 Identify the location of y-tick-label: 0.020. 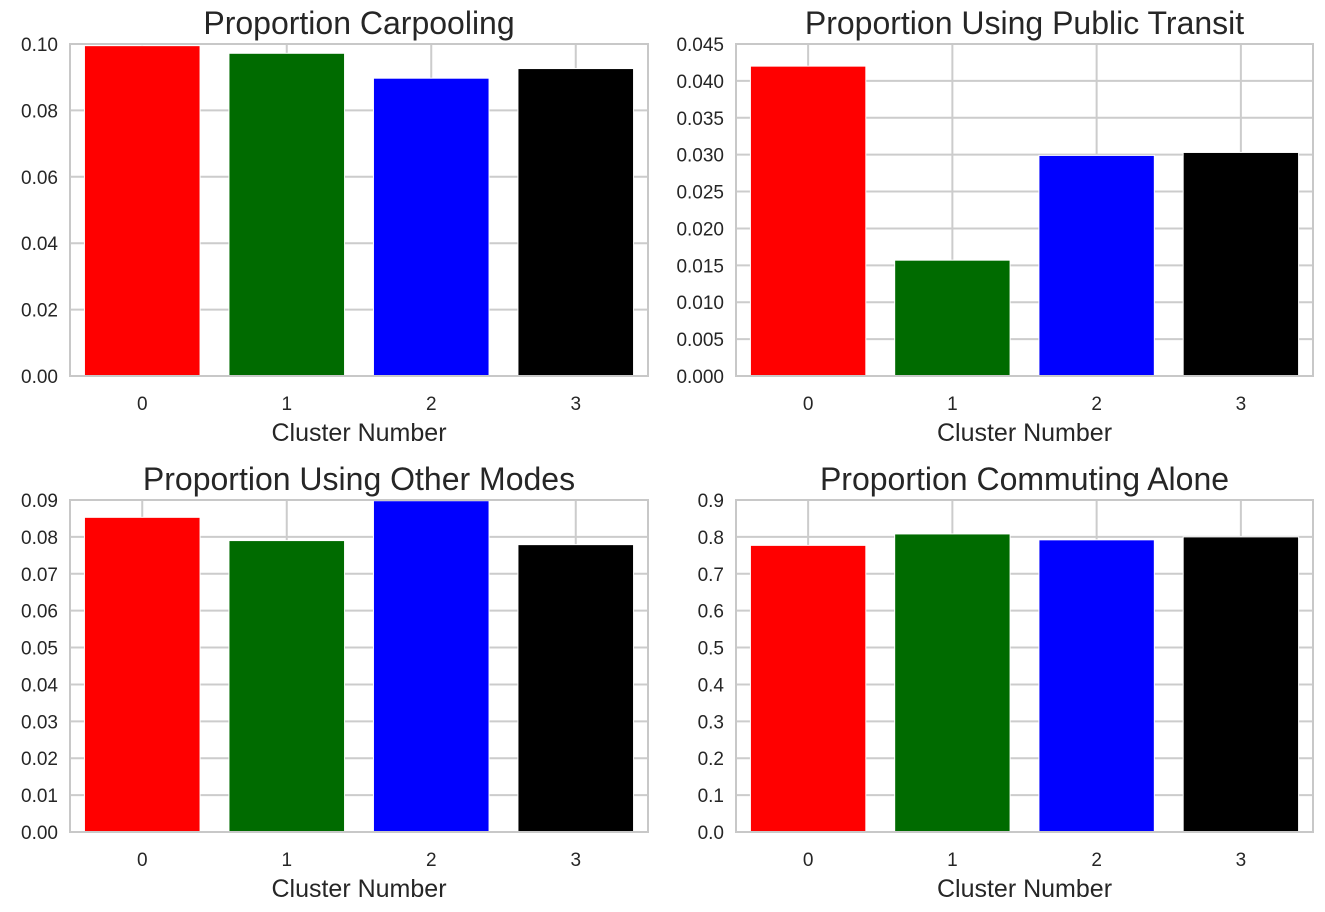
(700, 229).